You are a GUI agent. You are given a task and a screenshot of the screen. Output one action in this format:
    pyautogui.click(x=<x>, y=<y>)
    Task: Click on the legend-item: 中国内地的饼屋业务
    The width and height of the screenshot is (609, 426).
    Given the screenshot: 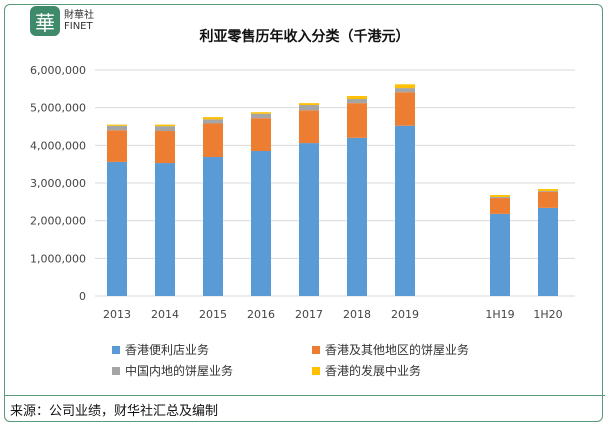 What is the action you would take?
    pyautogui.click(x=172, y=370)
    